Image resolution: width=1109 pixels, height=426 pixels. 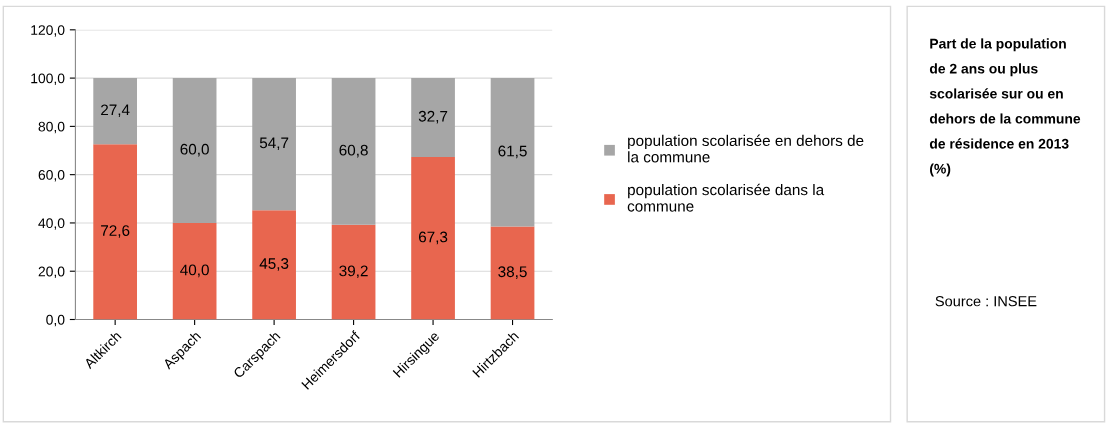 I want to click on data-label: 39,2, so click(x=353, y=272).